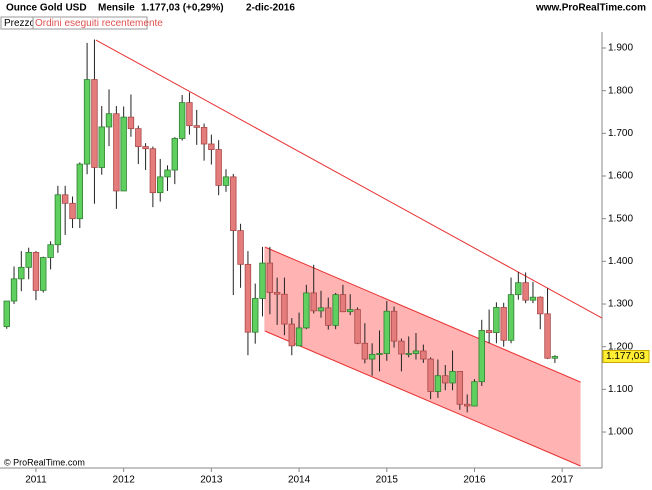 This screenshot has height=490, width=652. Describe the element at coordinates (474, 480) in the screenshot. I see `x-tick-label: 2016` at that location.